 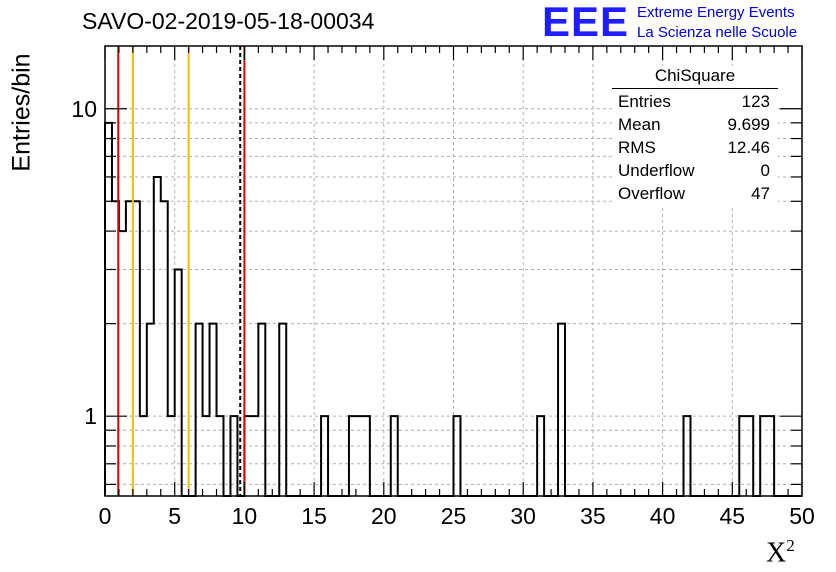 I want to click on stat-row-rms: RMS 12.46, so click(x=694, y=149).